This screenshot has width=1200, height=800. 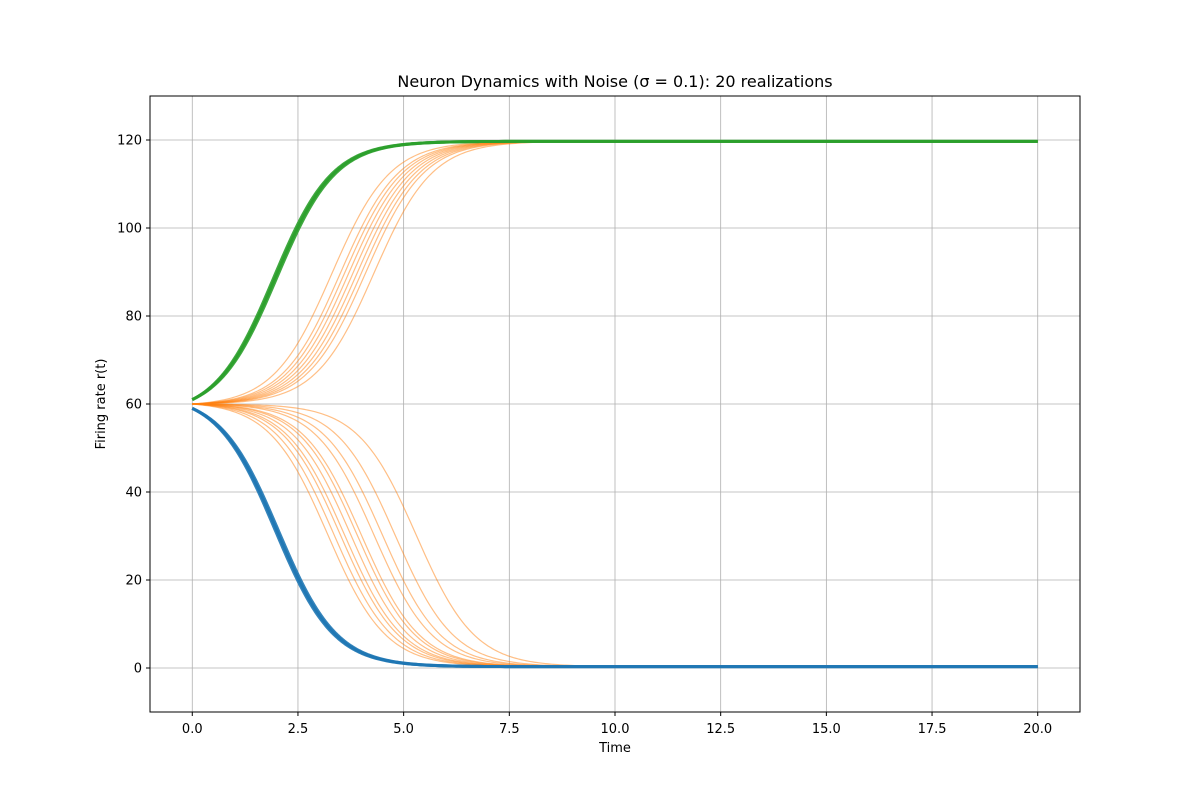 I want to click on x-tick-label: 10.0, so click(x=615, y=729).